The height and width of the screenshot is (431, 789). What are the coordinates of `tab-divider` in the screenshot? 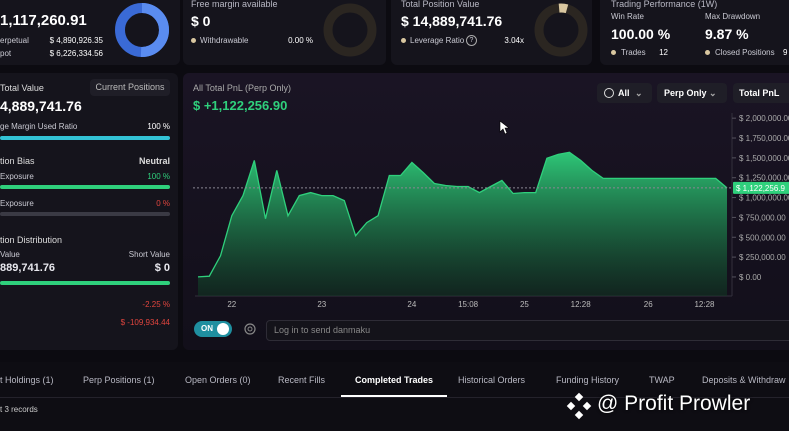 It's located at (394, 397).